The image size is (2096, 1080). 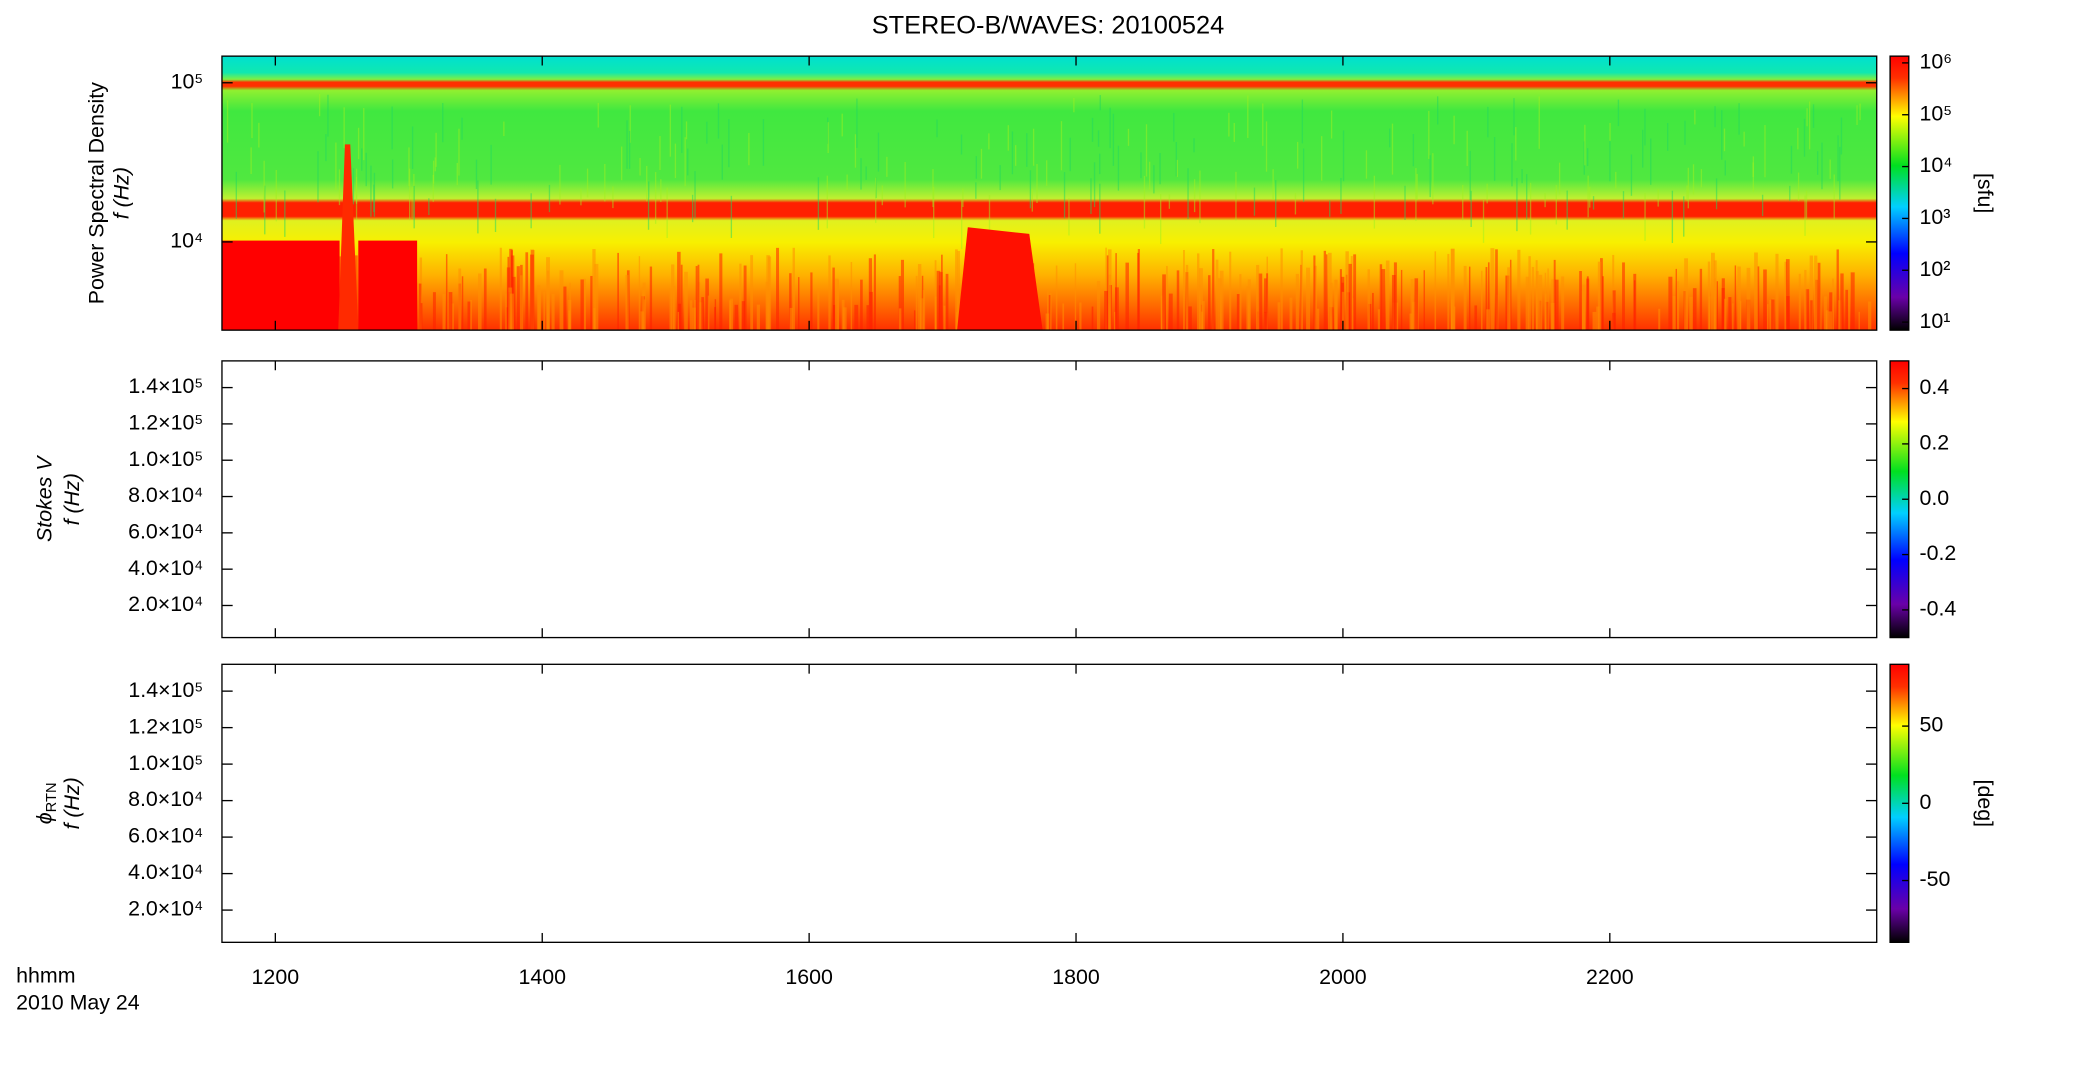 I want to click on y-axis-label: ϕRTN, so click(x=46, y=803).